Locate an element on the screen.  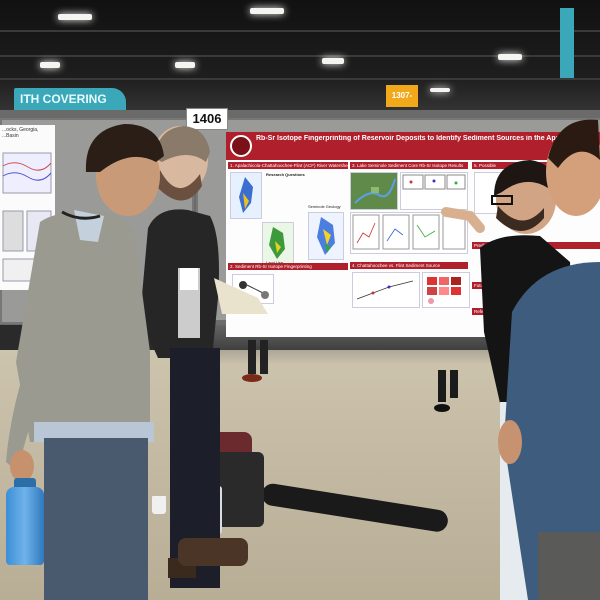
seminole-geology-figure is located at coordinates (326, 236).